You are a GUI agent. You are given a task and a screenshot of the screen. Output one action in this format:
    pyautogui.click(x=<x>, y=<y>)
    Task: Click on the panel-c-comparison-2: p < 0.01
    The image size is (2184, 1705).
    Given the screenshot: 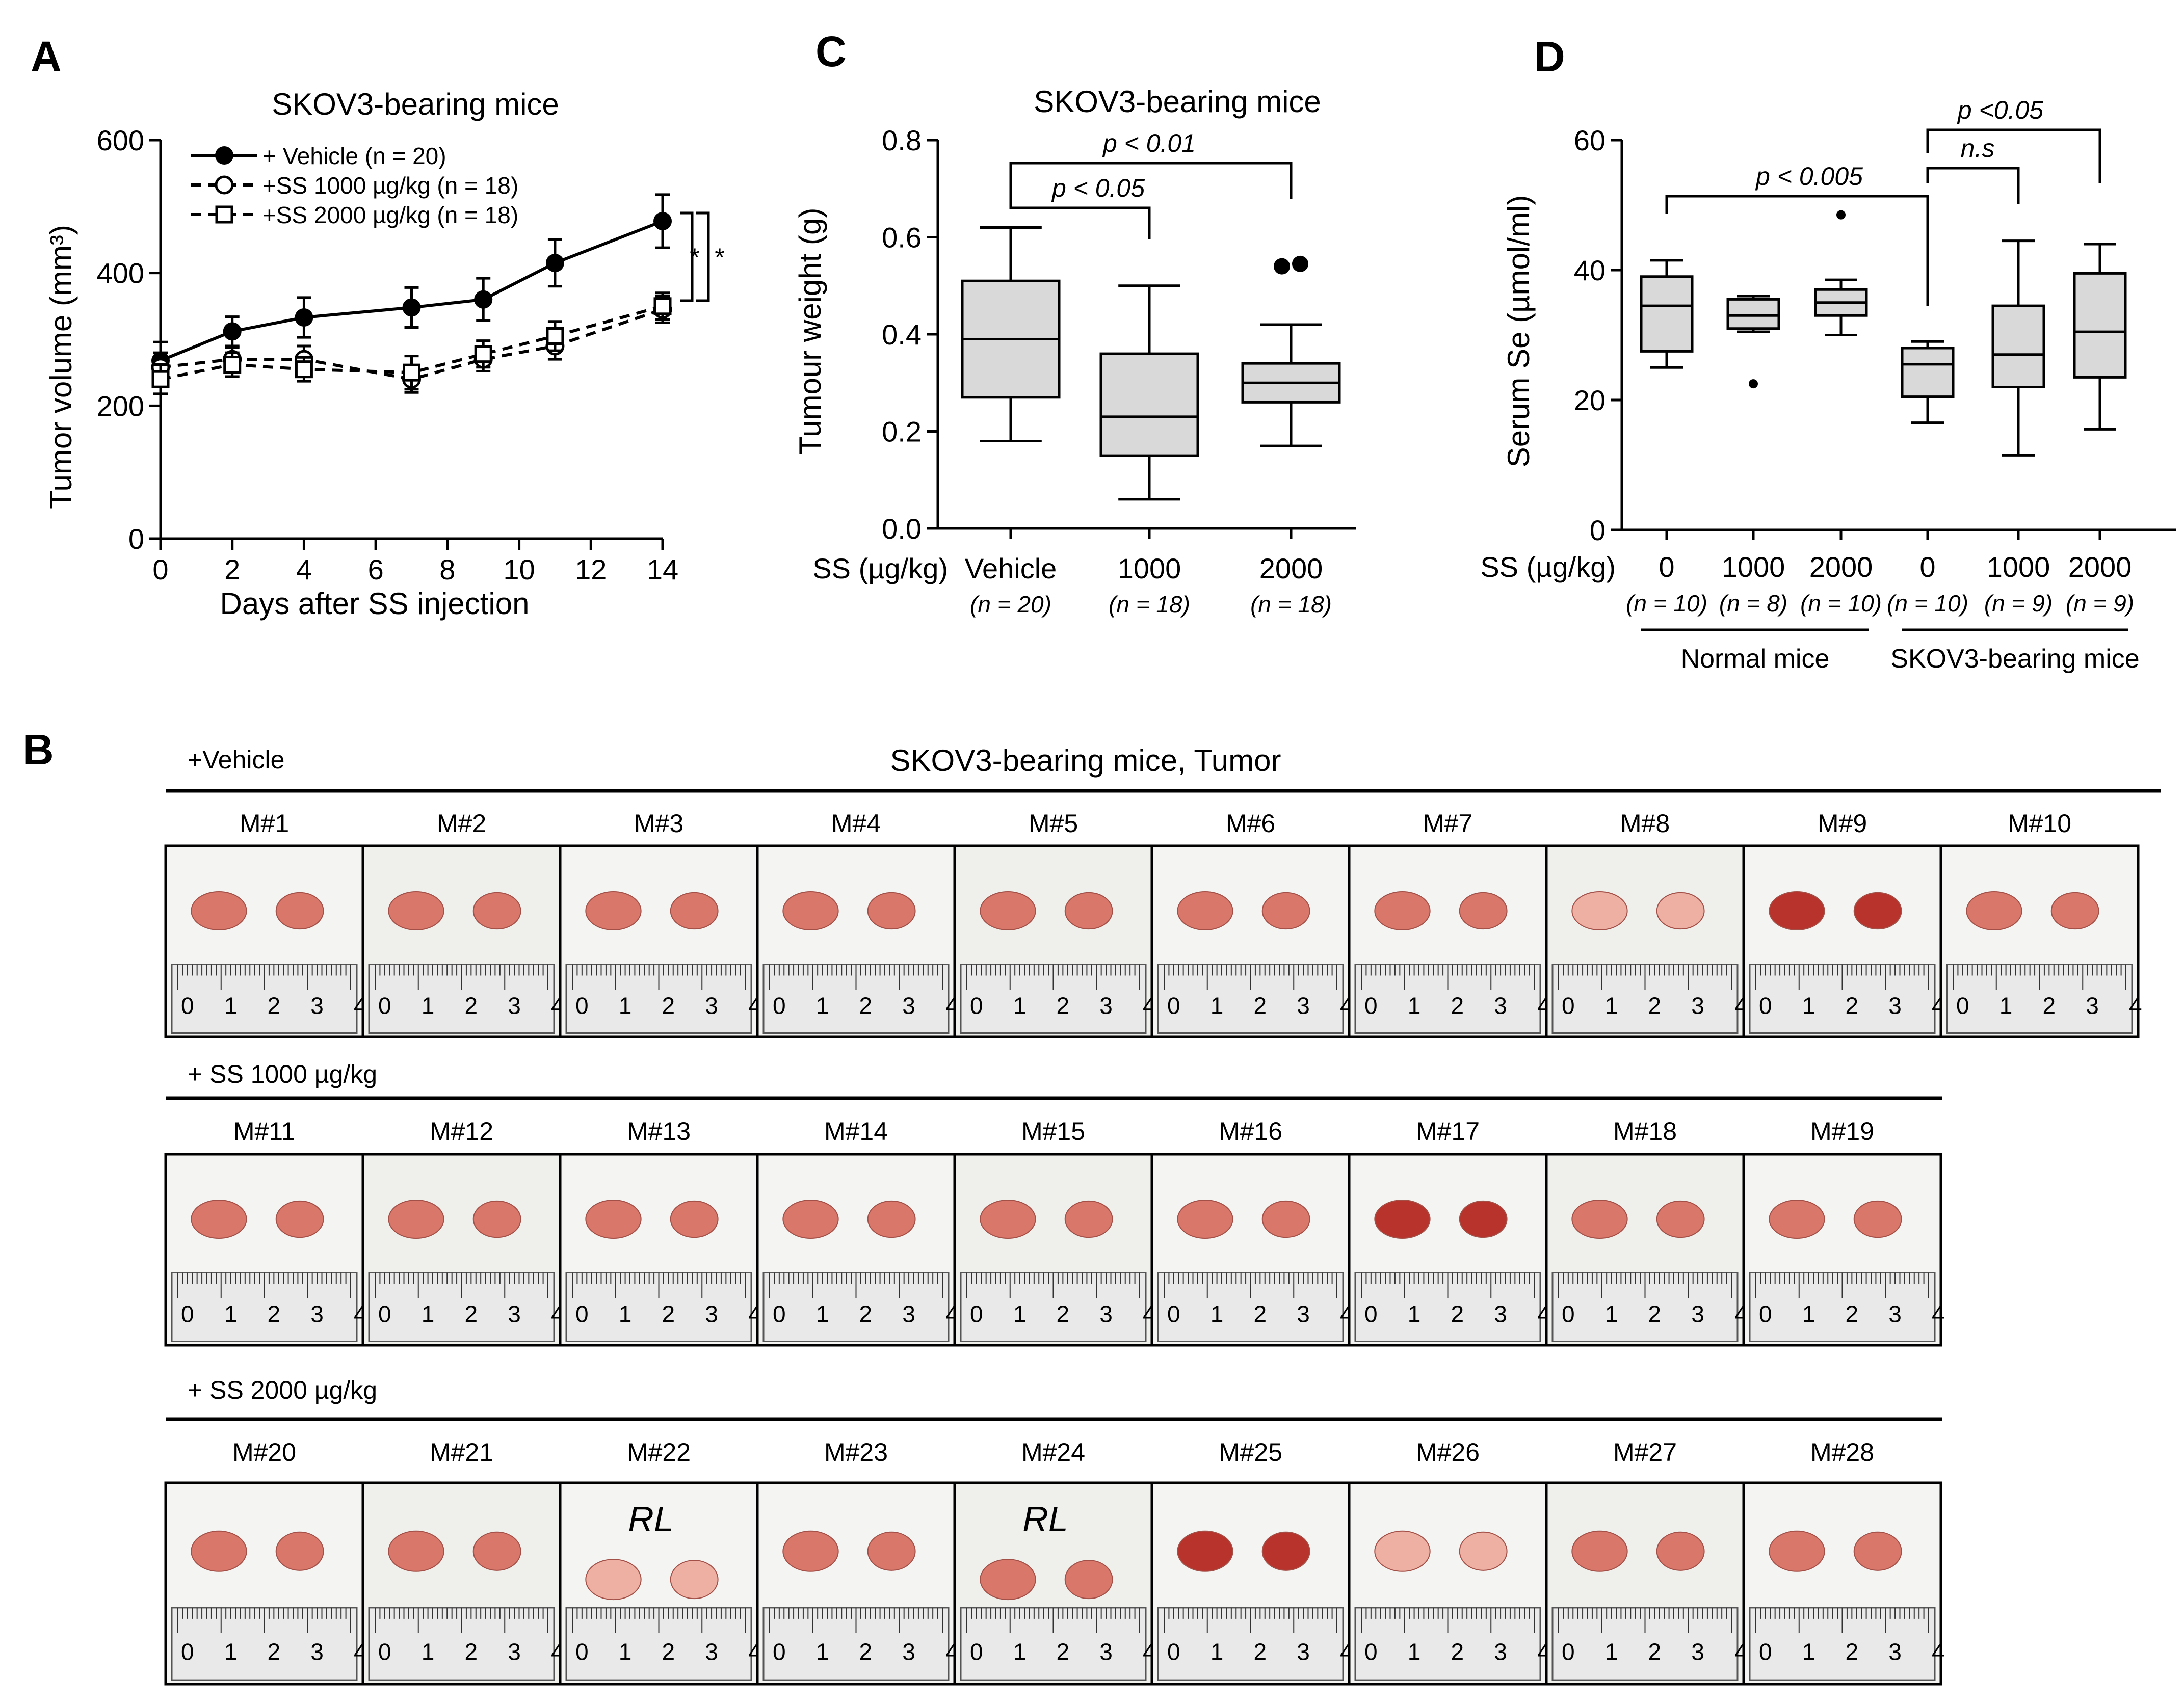 What is the action you would take?
    pyautogui.click(x=1151, y=164)
    